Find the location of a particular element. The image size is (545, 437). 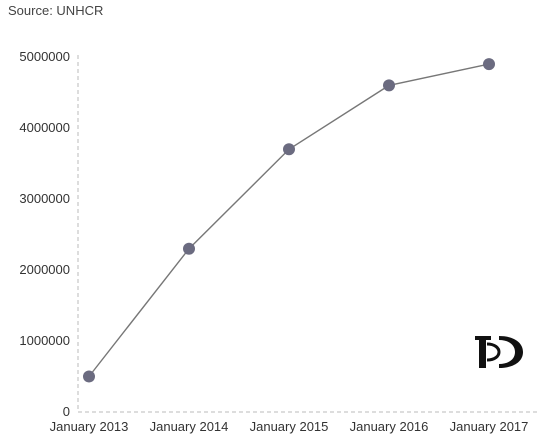

y-tick-label: 2000000 is located at coordinates (44, 269).